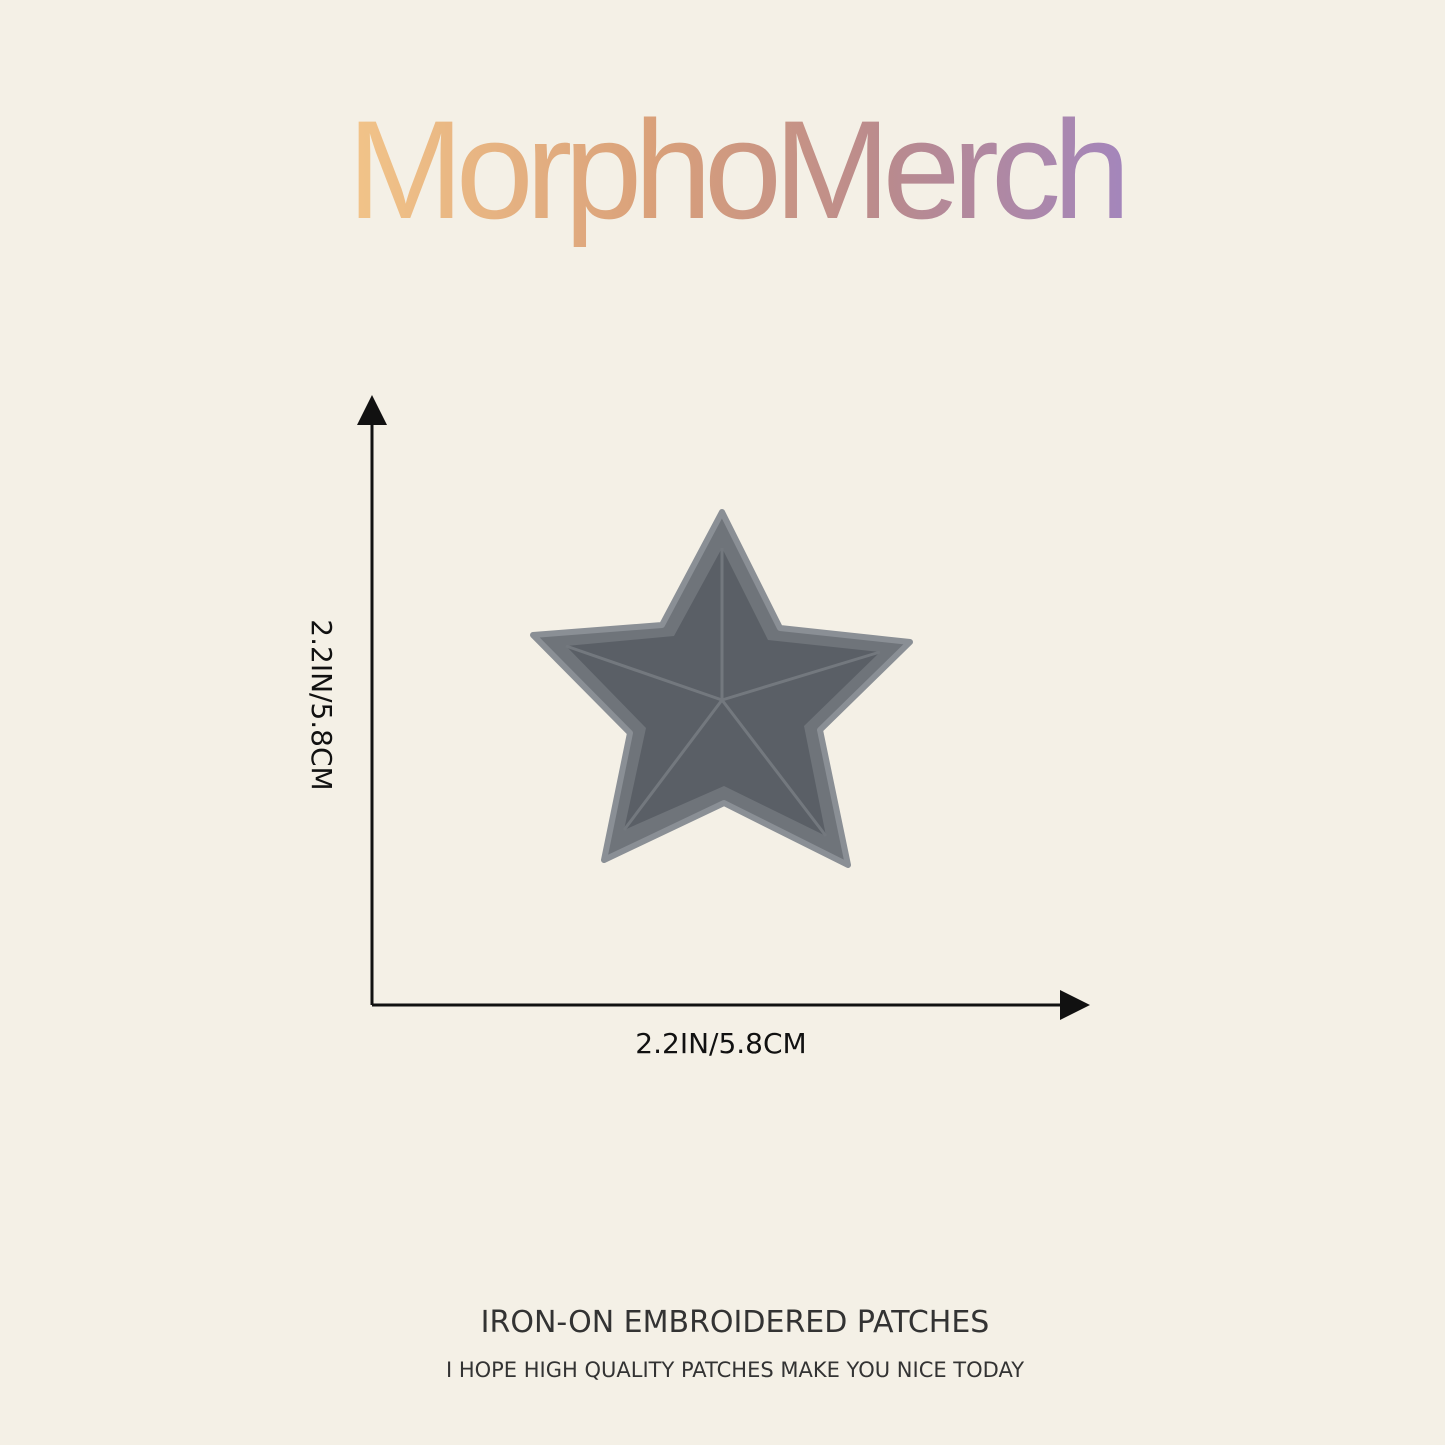 Image resolution: width=1445 pixels, height=1445 pixels. Describe the element at coordinates (735, 169) in the screenshot. I see `brand-logo: MorphoMerch` at that location.